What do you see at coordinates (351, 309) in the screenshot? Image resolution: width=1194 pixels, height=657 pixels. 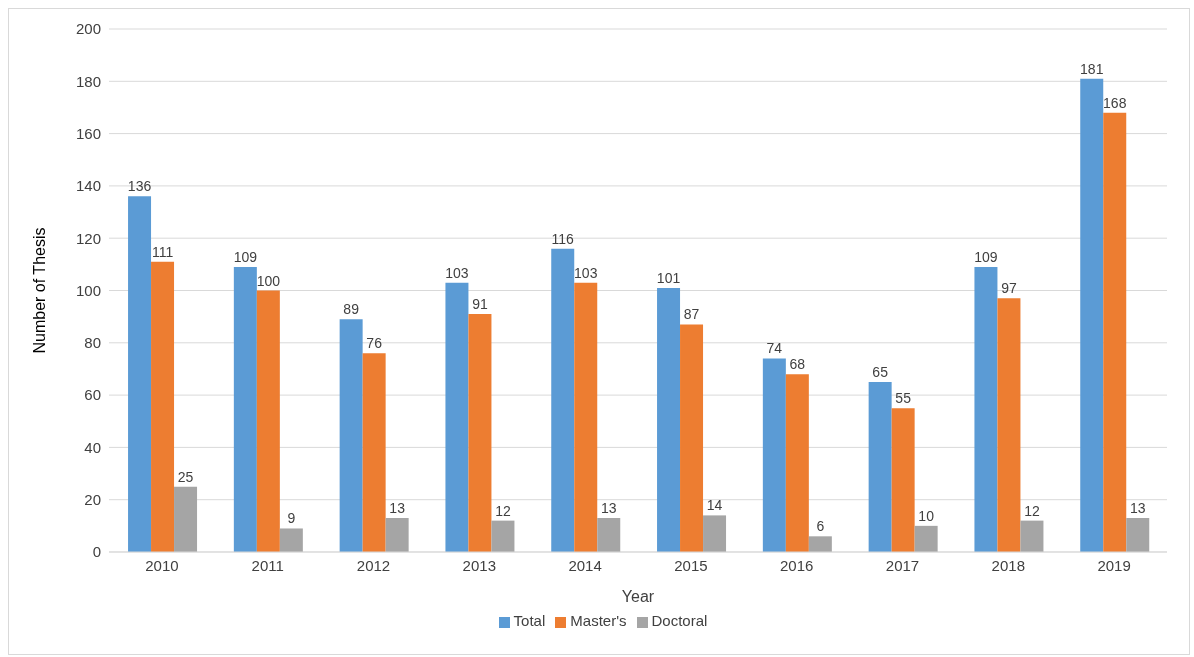 I see `data-label: 89` at bounding box center [351, 309].